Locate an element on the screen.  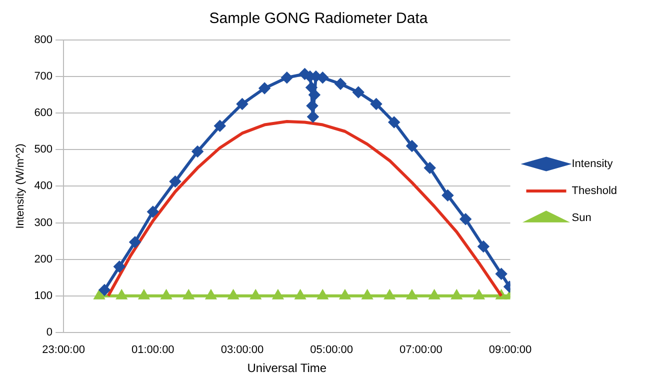
y-tick-label: 400 is located at coordinates (43, 186).